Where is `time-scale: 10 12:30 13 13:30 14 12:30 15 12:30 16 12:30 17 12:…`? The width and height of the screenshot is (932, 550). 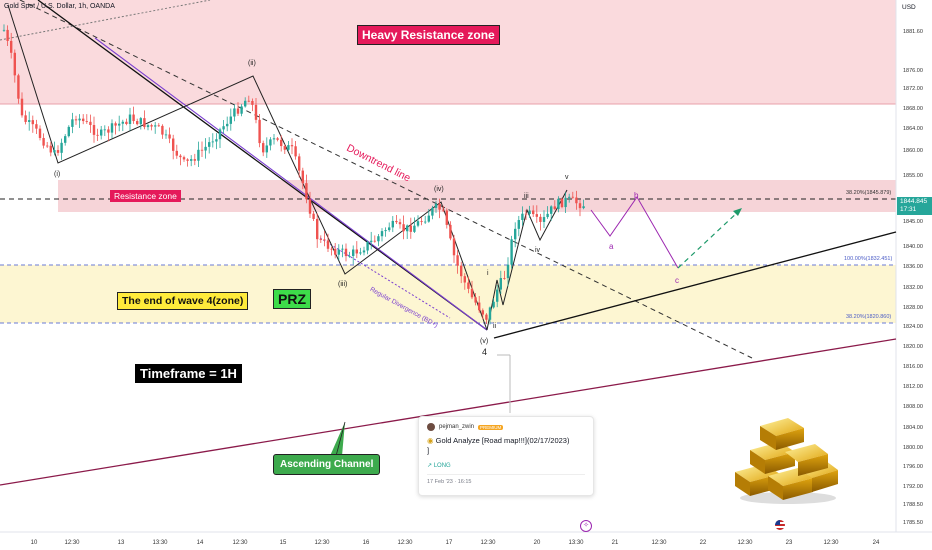 time-scale: 10 12:30 13 13:30 14 12:30 15 12:30 16 12:30 17 12:… is located at coordinates (455, 543).